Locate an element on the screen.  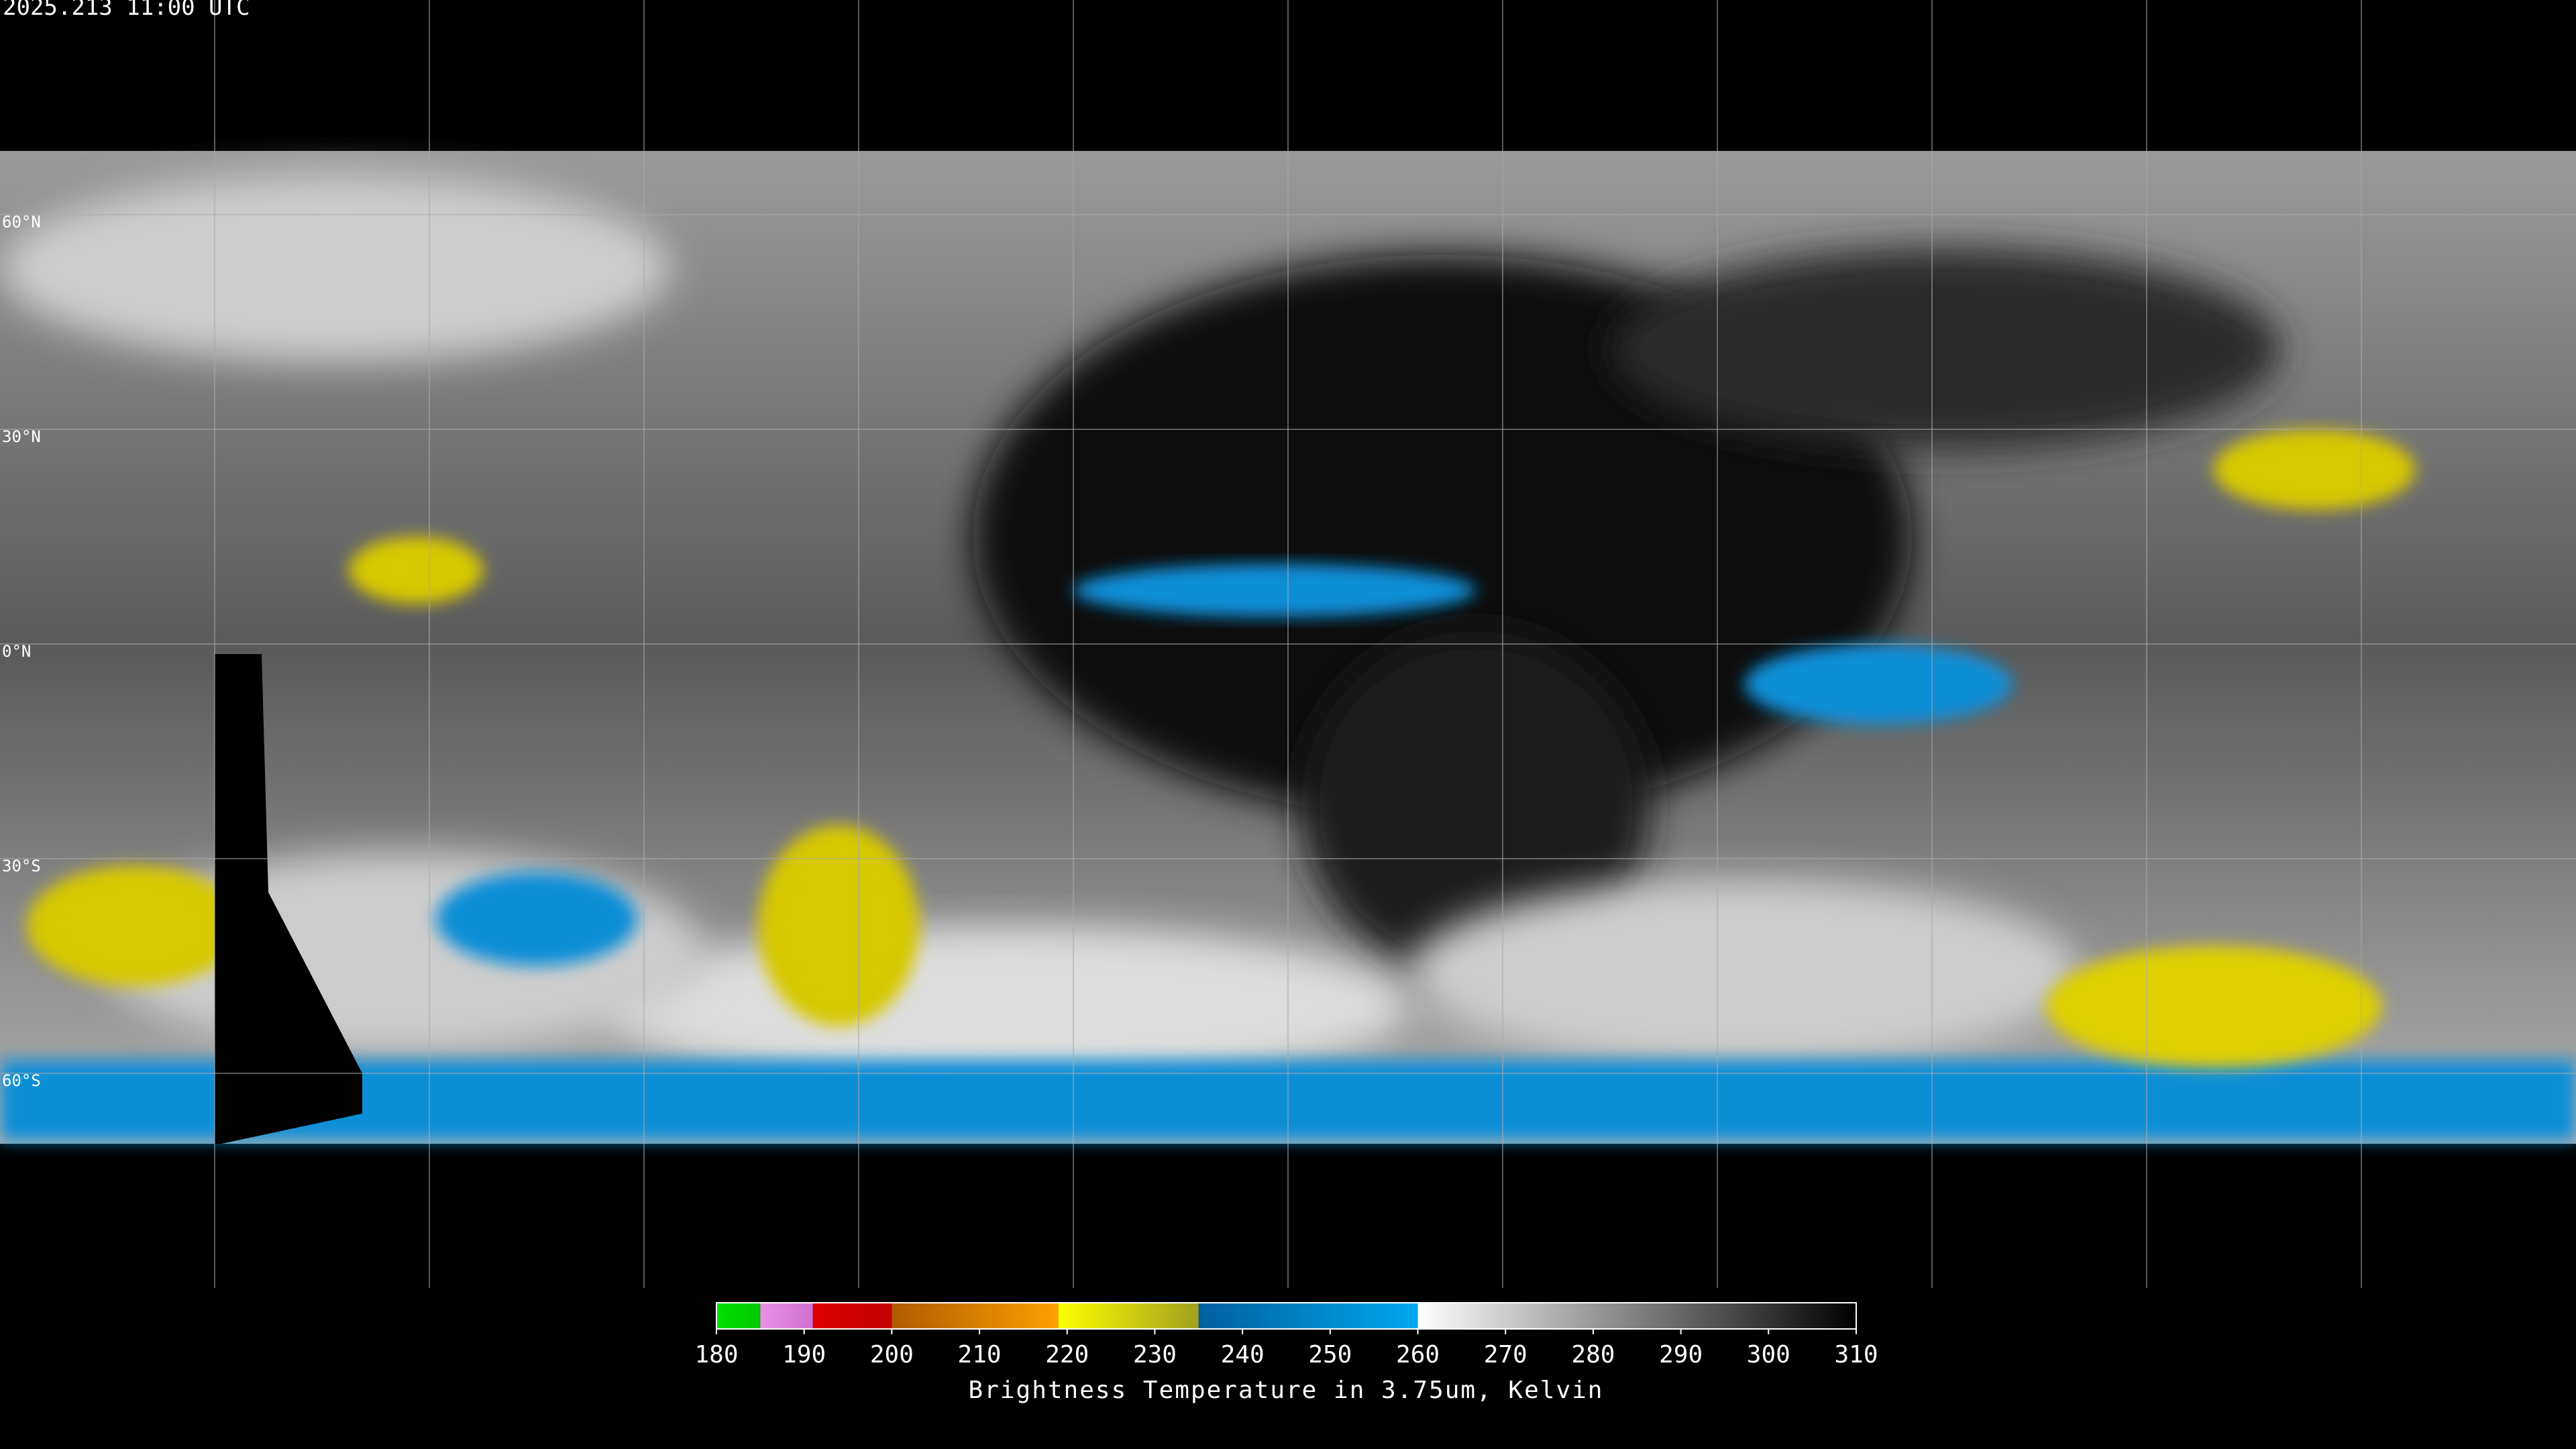
colorbar-tick-label: 180 is located at coordinates (716, 1354).